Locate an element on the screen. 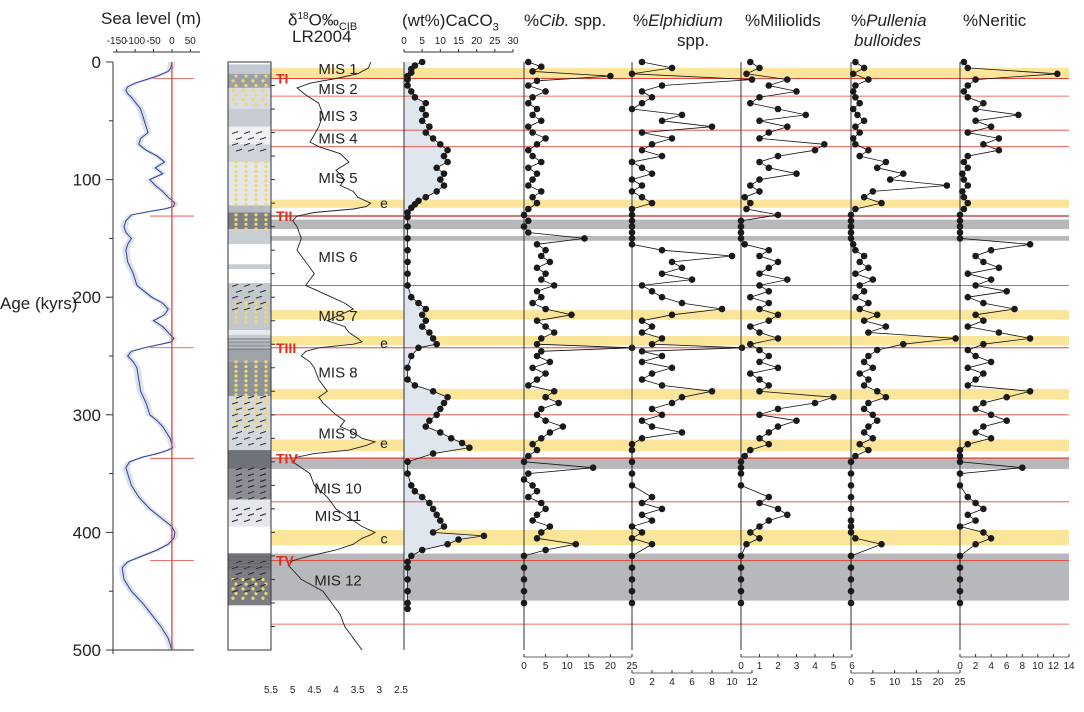  cib-tick-label: 0 is located at coordinates (524, 666).